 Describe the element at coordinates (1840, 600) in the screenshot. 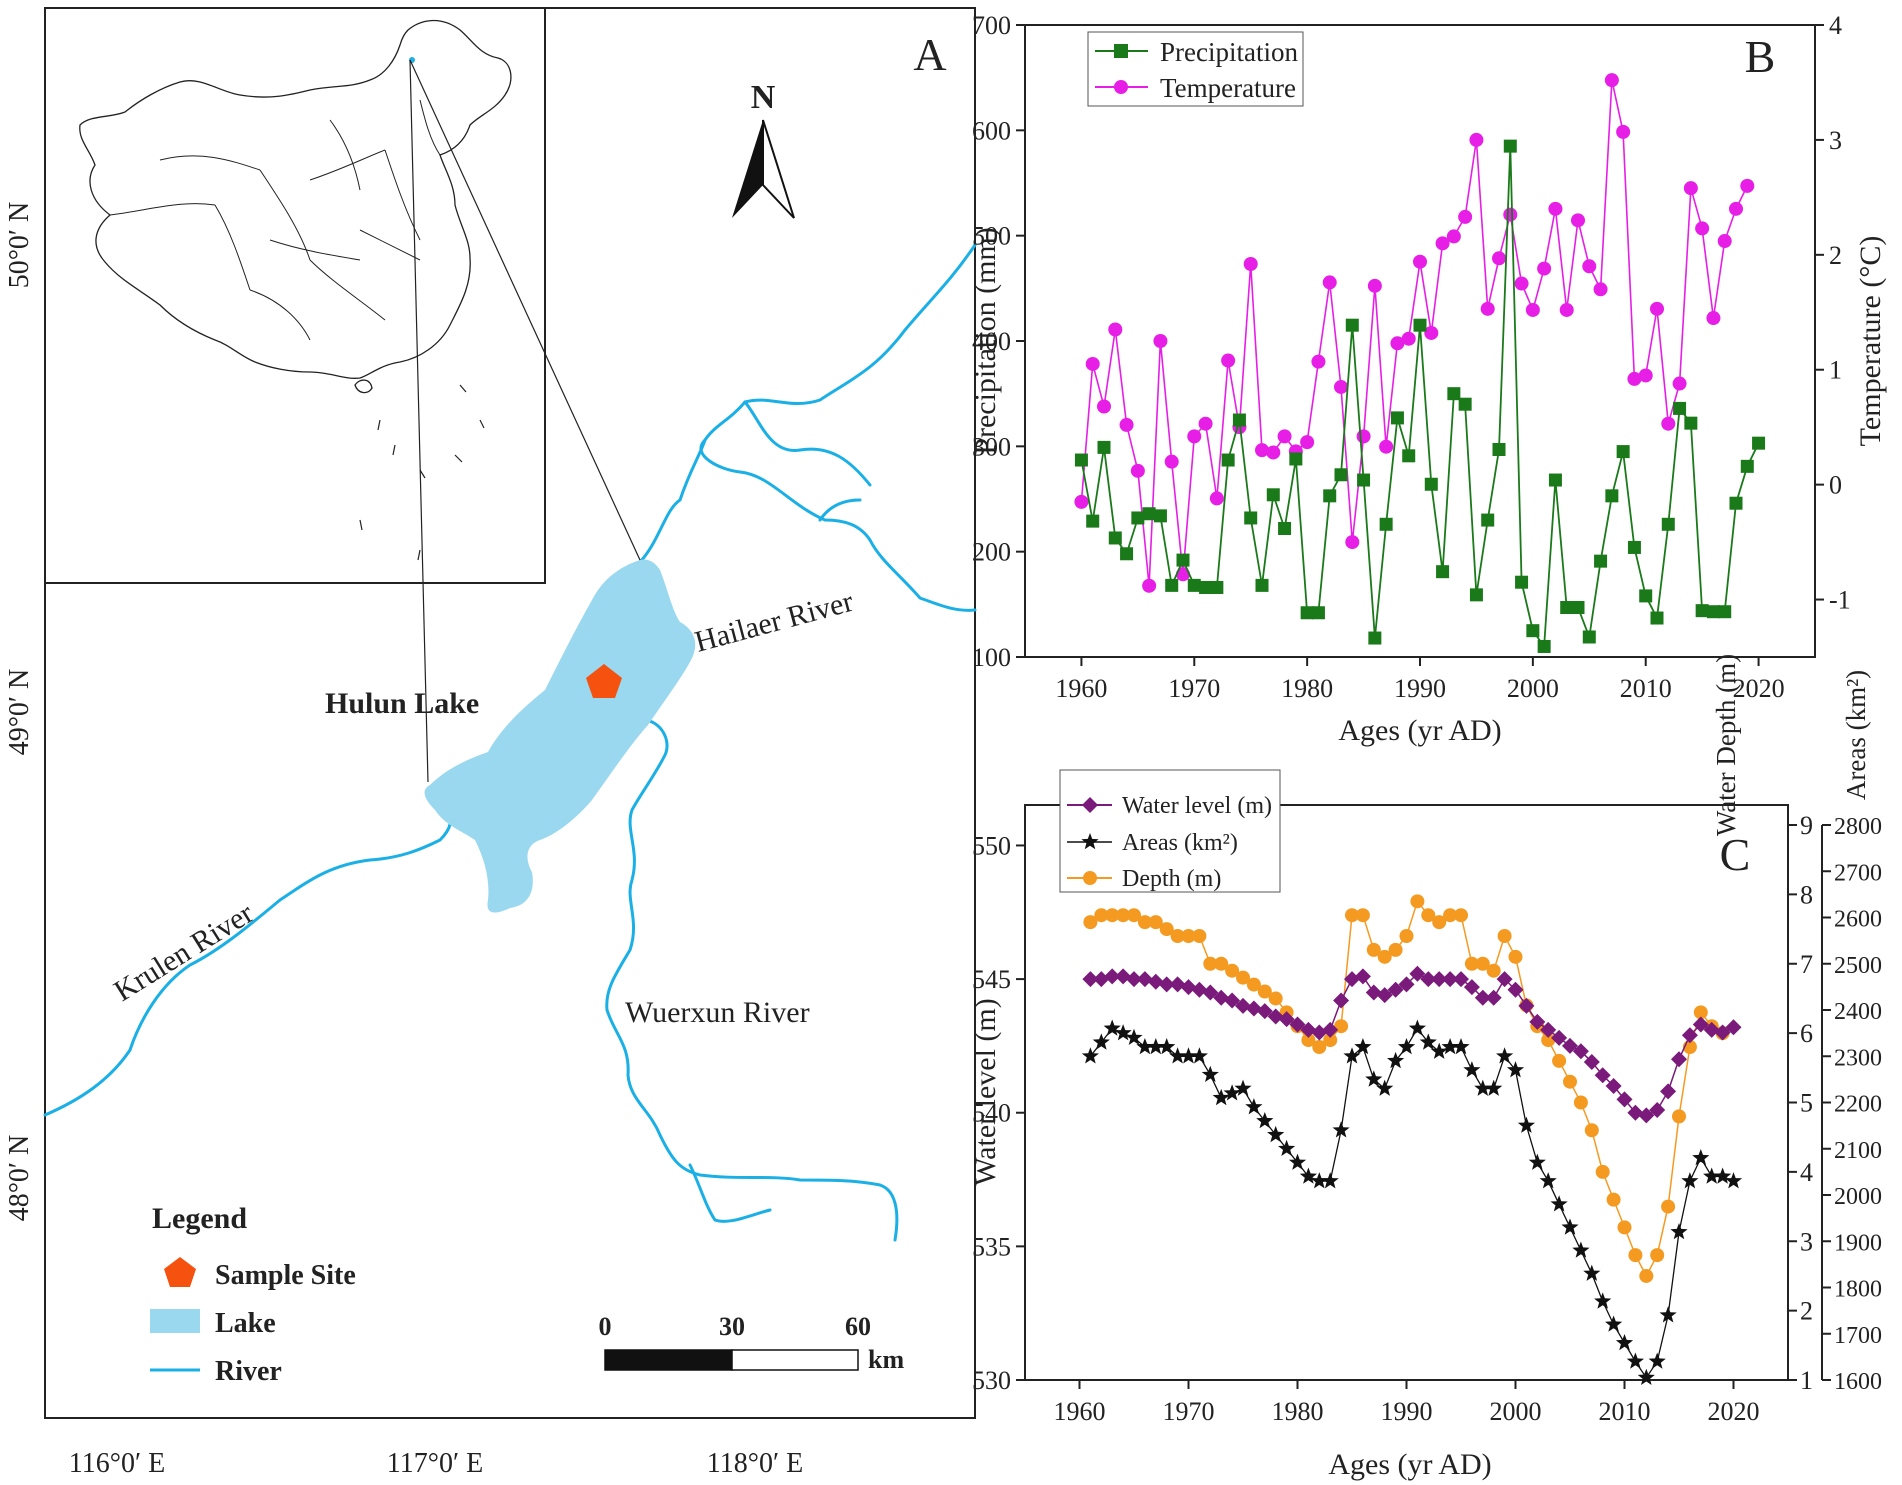

I see `b-ytick-right-label: -1` at that location.